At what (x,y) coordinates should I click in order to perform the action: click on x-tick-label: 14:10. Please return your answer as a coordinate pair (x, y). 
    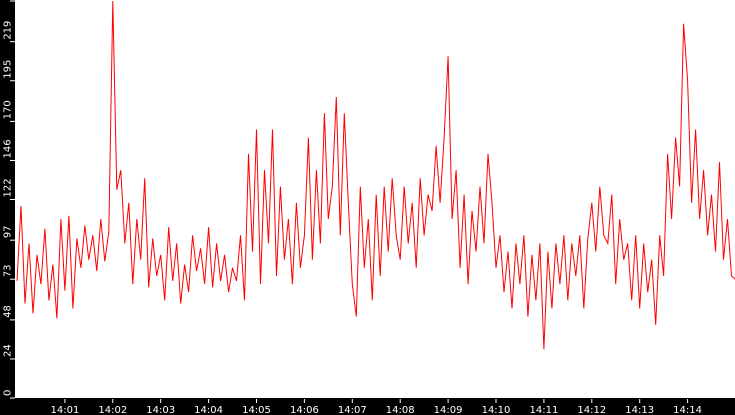
    Looking at the image, I should click on (496, 410).